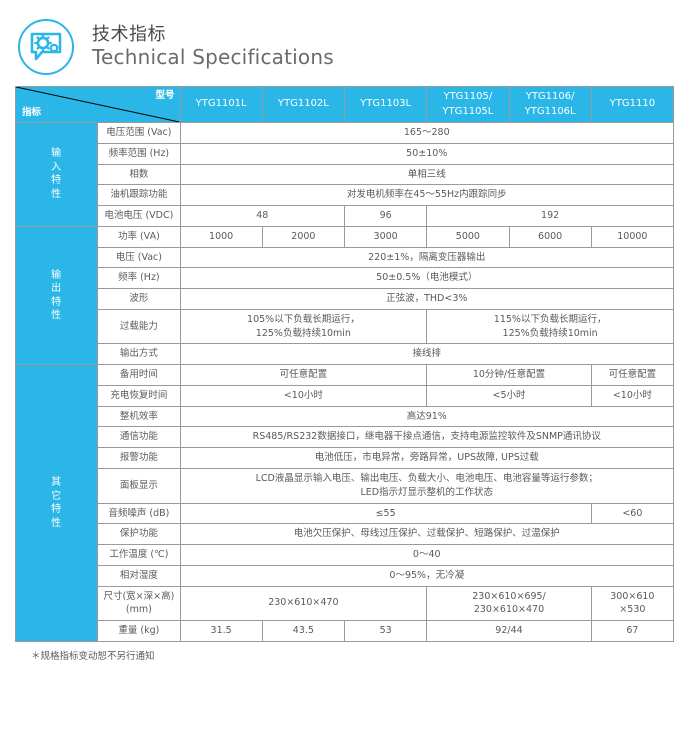 The image size is (689, 732). What do you see at coordinates (139, 513) in the screenshot?
I see `row-label-cell: 音频噪声 (dB)` at bounding box center [139, 513].